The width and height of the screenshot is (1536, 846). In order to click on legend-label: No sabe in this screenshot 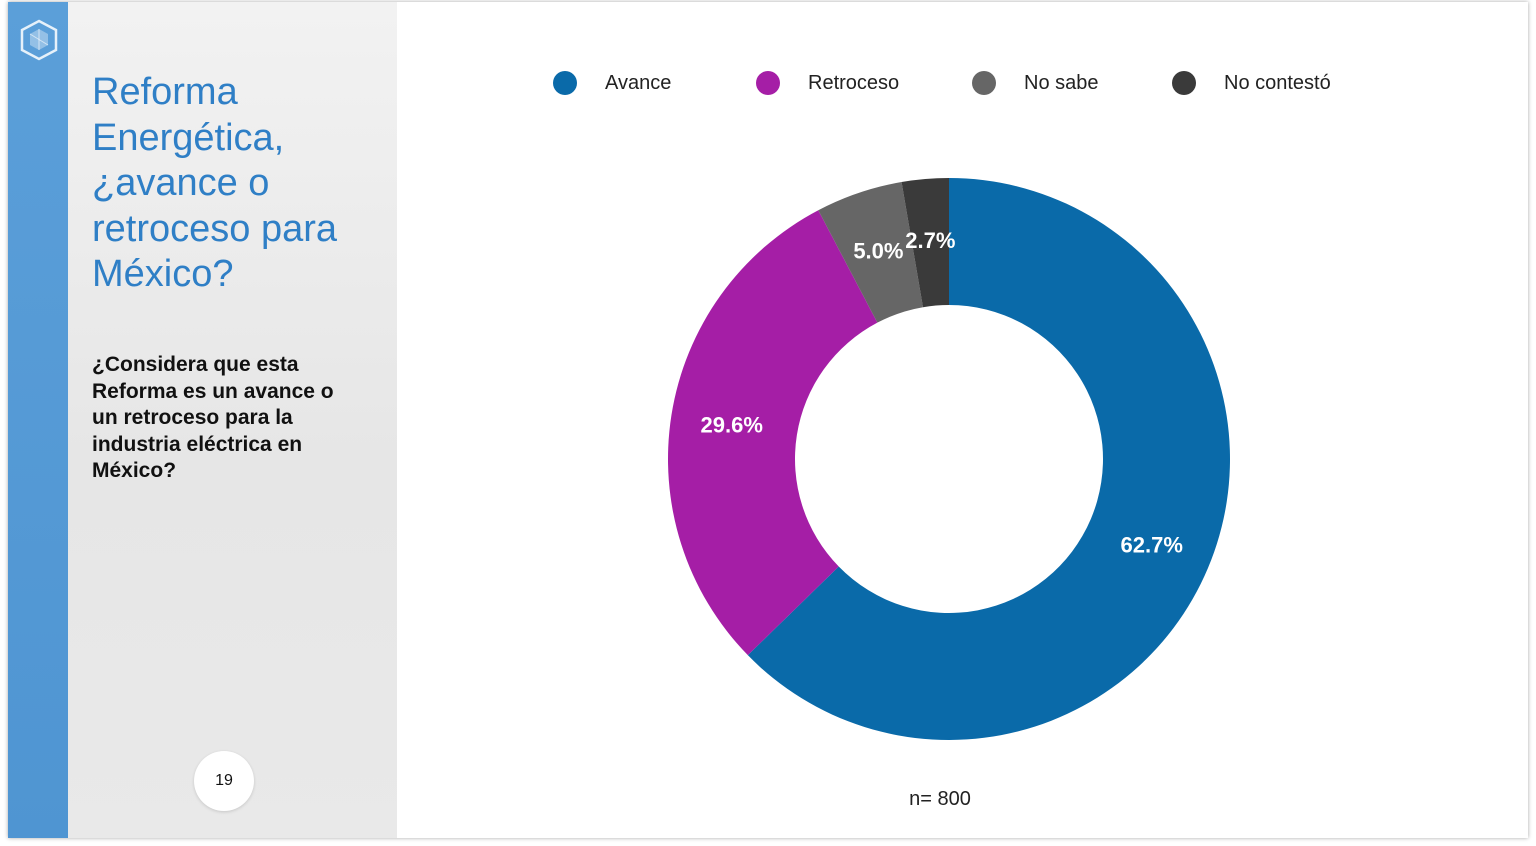, I will do `click(1061, 82)`.